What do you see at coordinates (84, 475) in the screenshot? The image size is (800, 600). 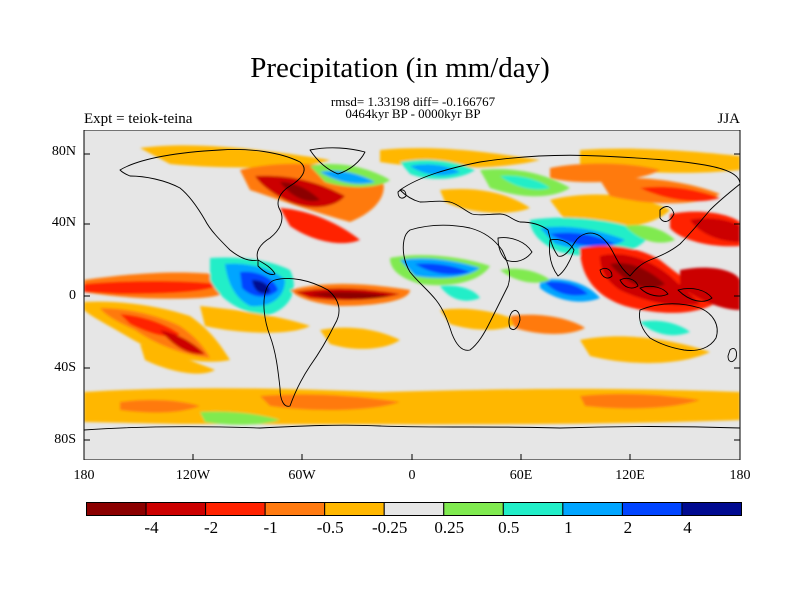 I see `lon-label-180w: 180` at bounding box center [84, 475].